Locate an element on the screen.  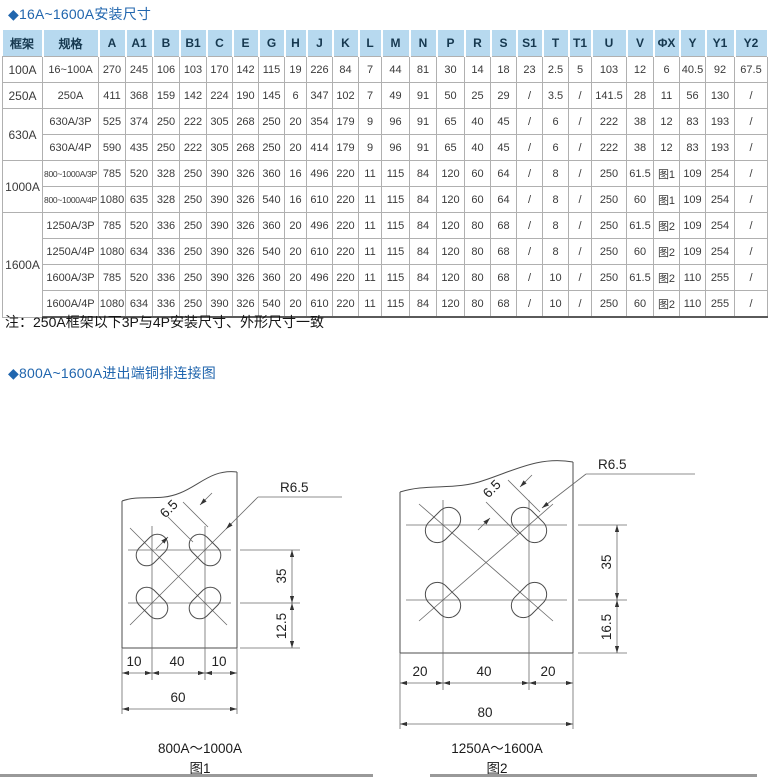
dim-center: 40 is located at coordinates (176, 661).